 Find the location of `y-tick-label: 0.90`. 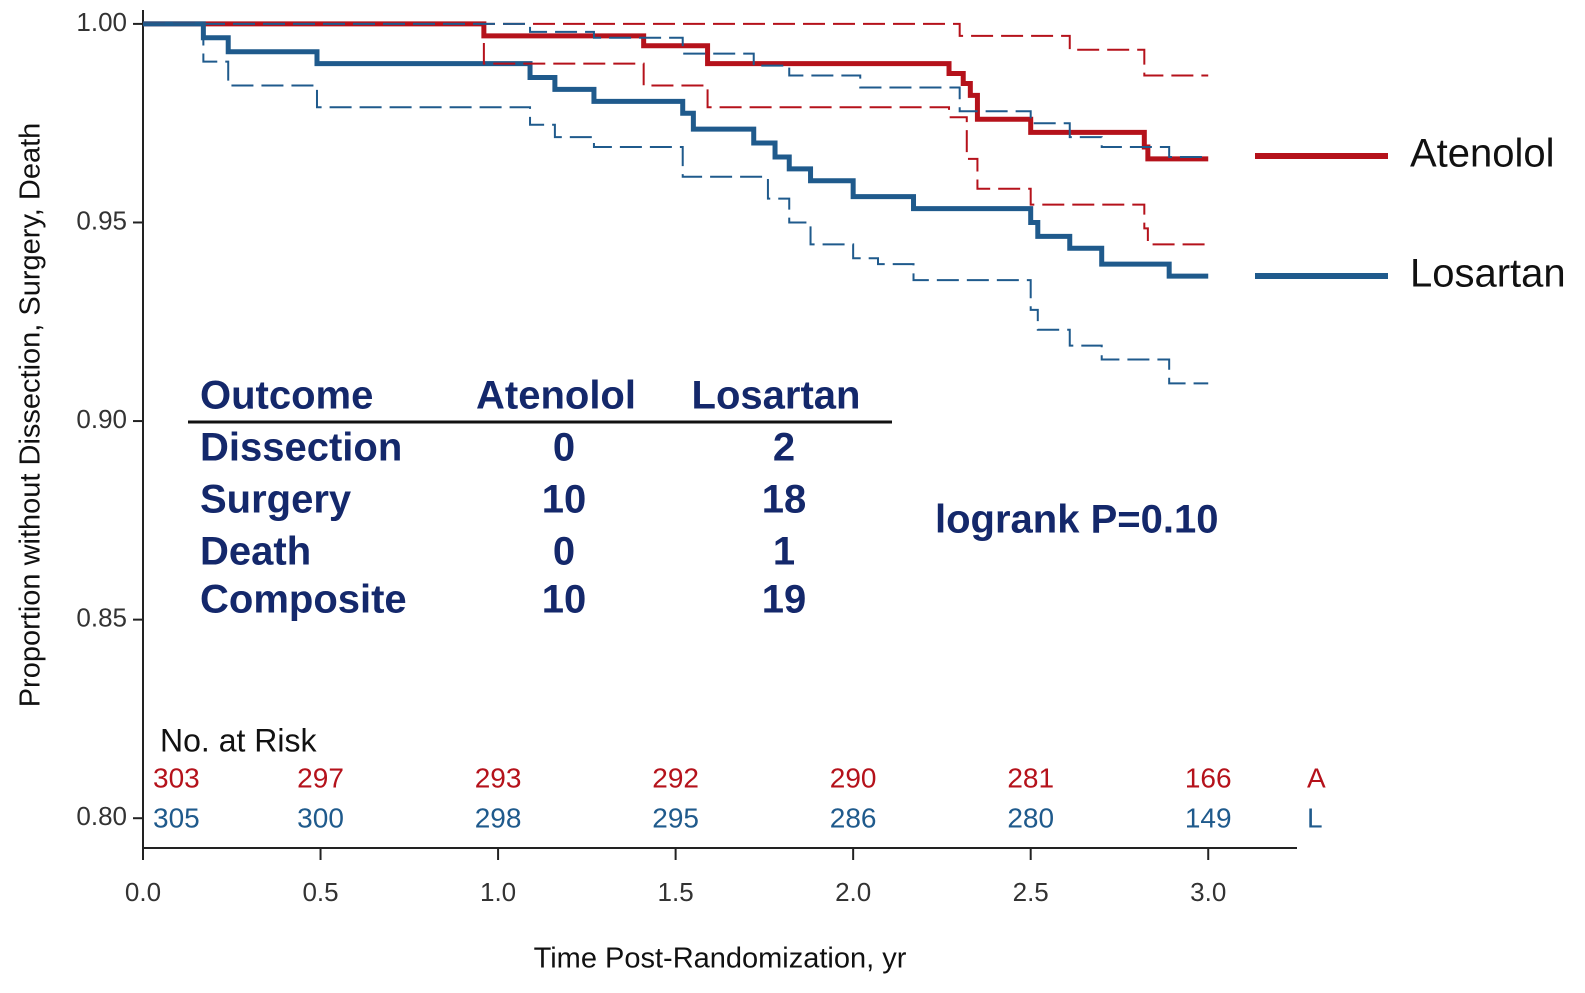

y-tick-label: 0.90 is located at coordinates (101, 419).